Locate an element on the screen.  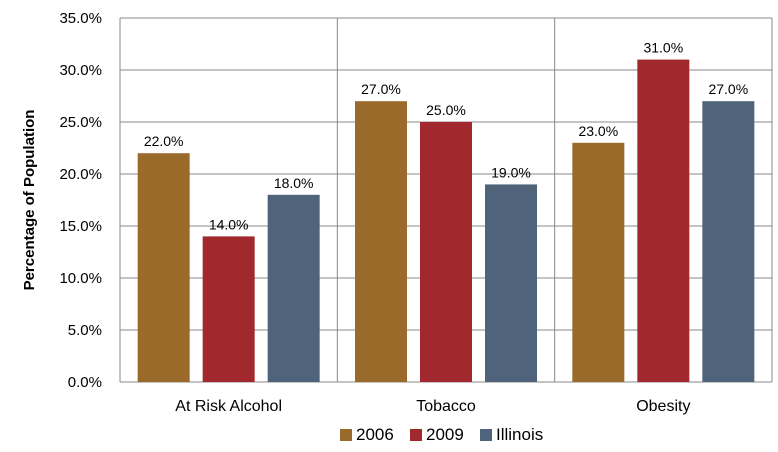
y-tick-label: 15.0% is located at coordinates (80, 226).